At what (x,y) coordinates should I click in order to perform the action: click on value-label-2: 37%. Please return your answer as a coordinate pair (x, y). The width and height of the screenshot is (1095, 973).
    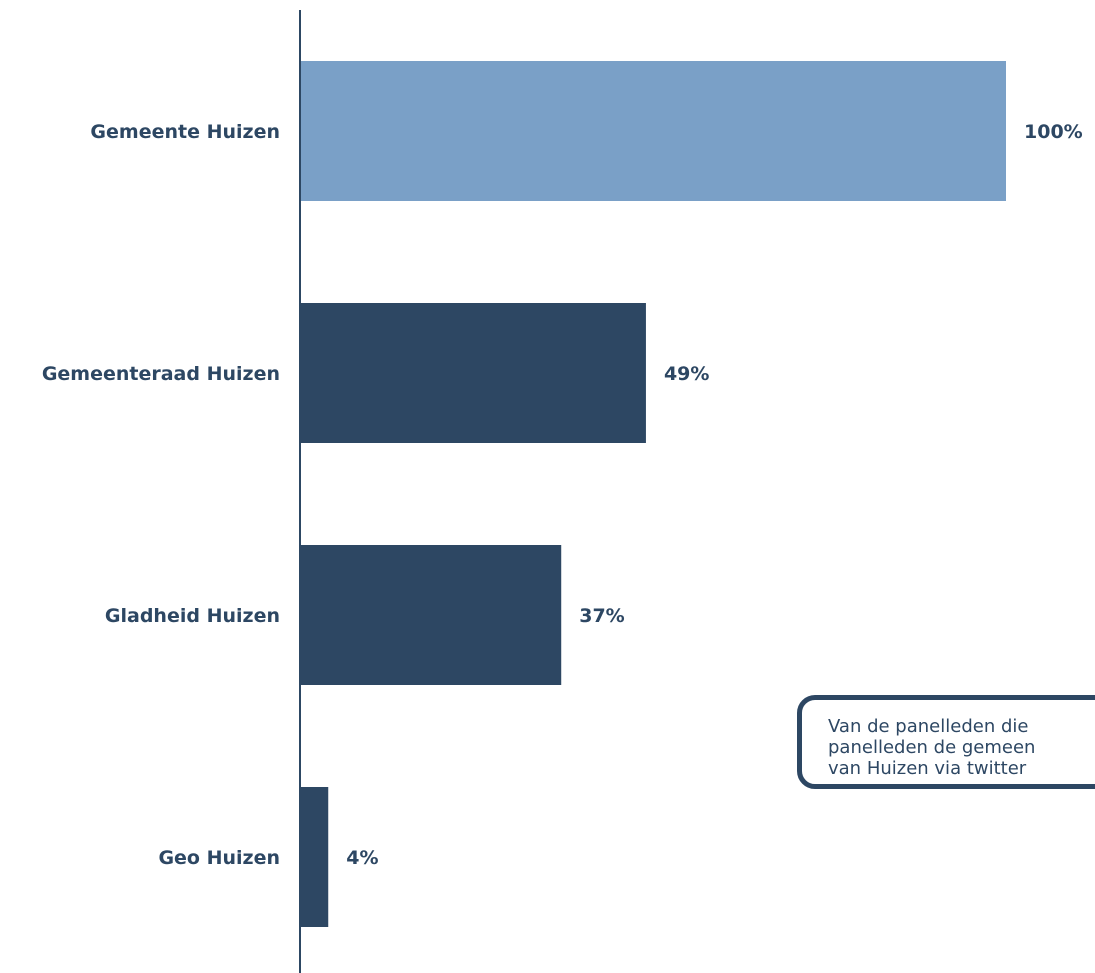
    Looking at the image, I should click on (601, 616).